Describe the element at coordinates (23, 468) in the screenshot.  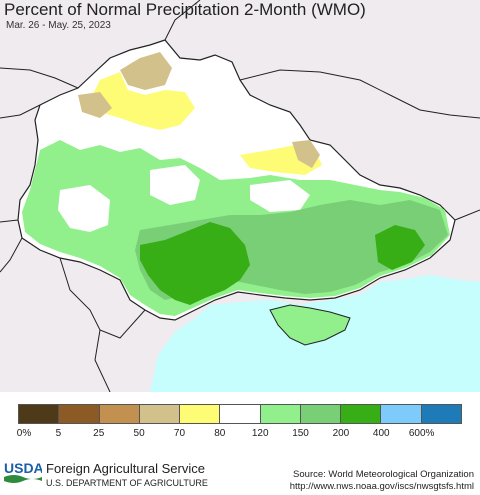
I see `usda-logo-text: USDA` at that location.